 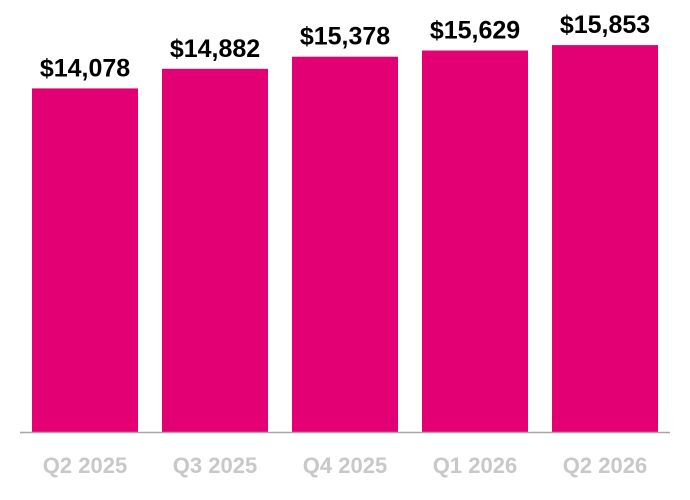 I want to click on value-labels-group: $14,078 $14,882 $15,378 $15,629 $15,853, so click(x=345, y=46).